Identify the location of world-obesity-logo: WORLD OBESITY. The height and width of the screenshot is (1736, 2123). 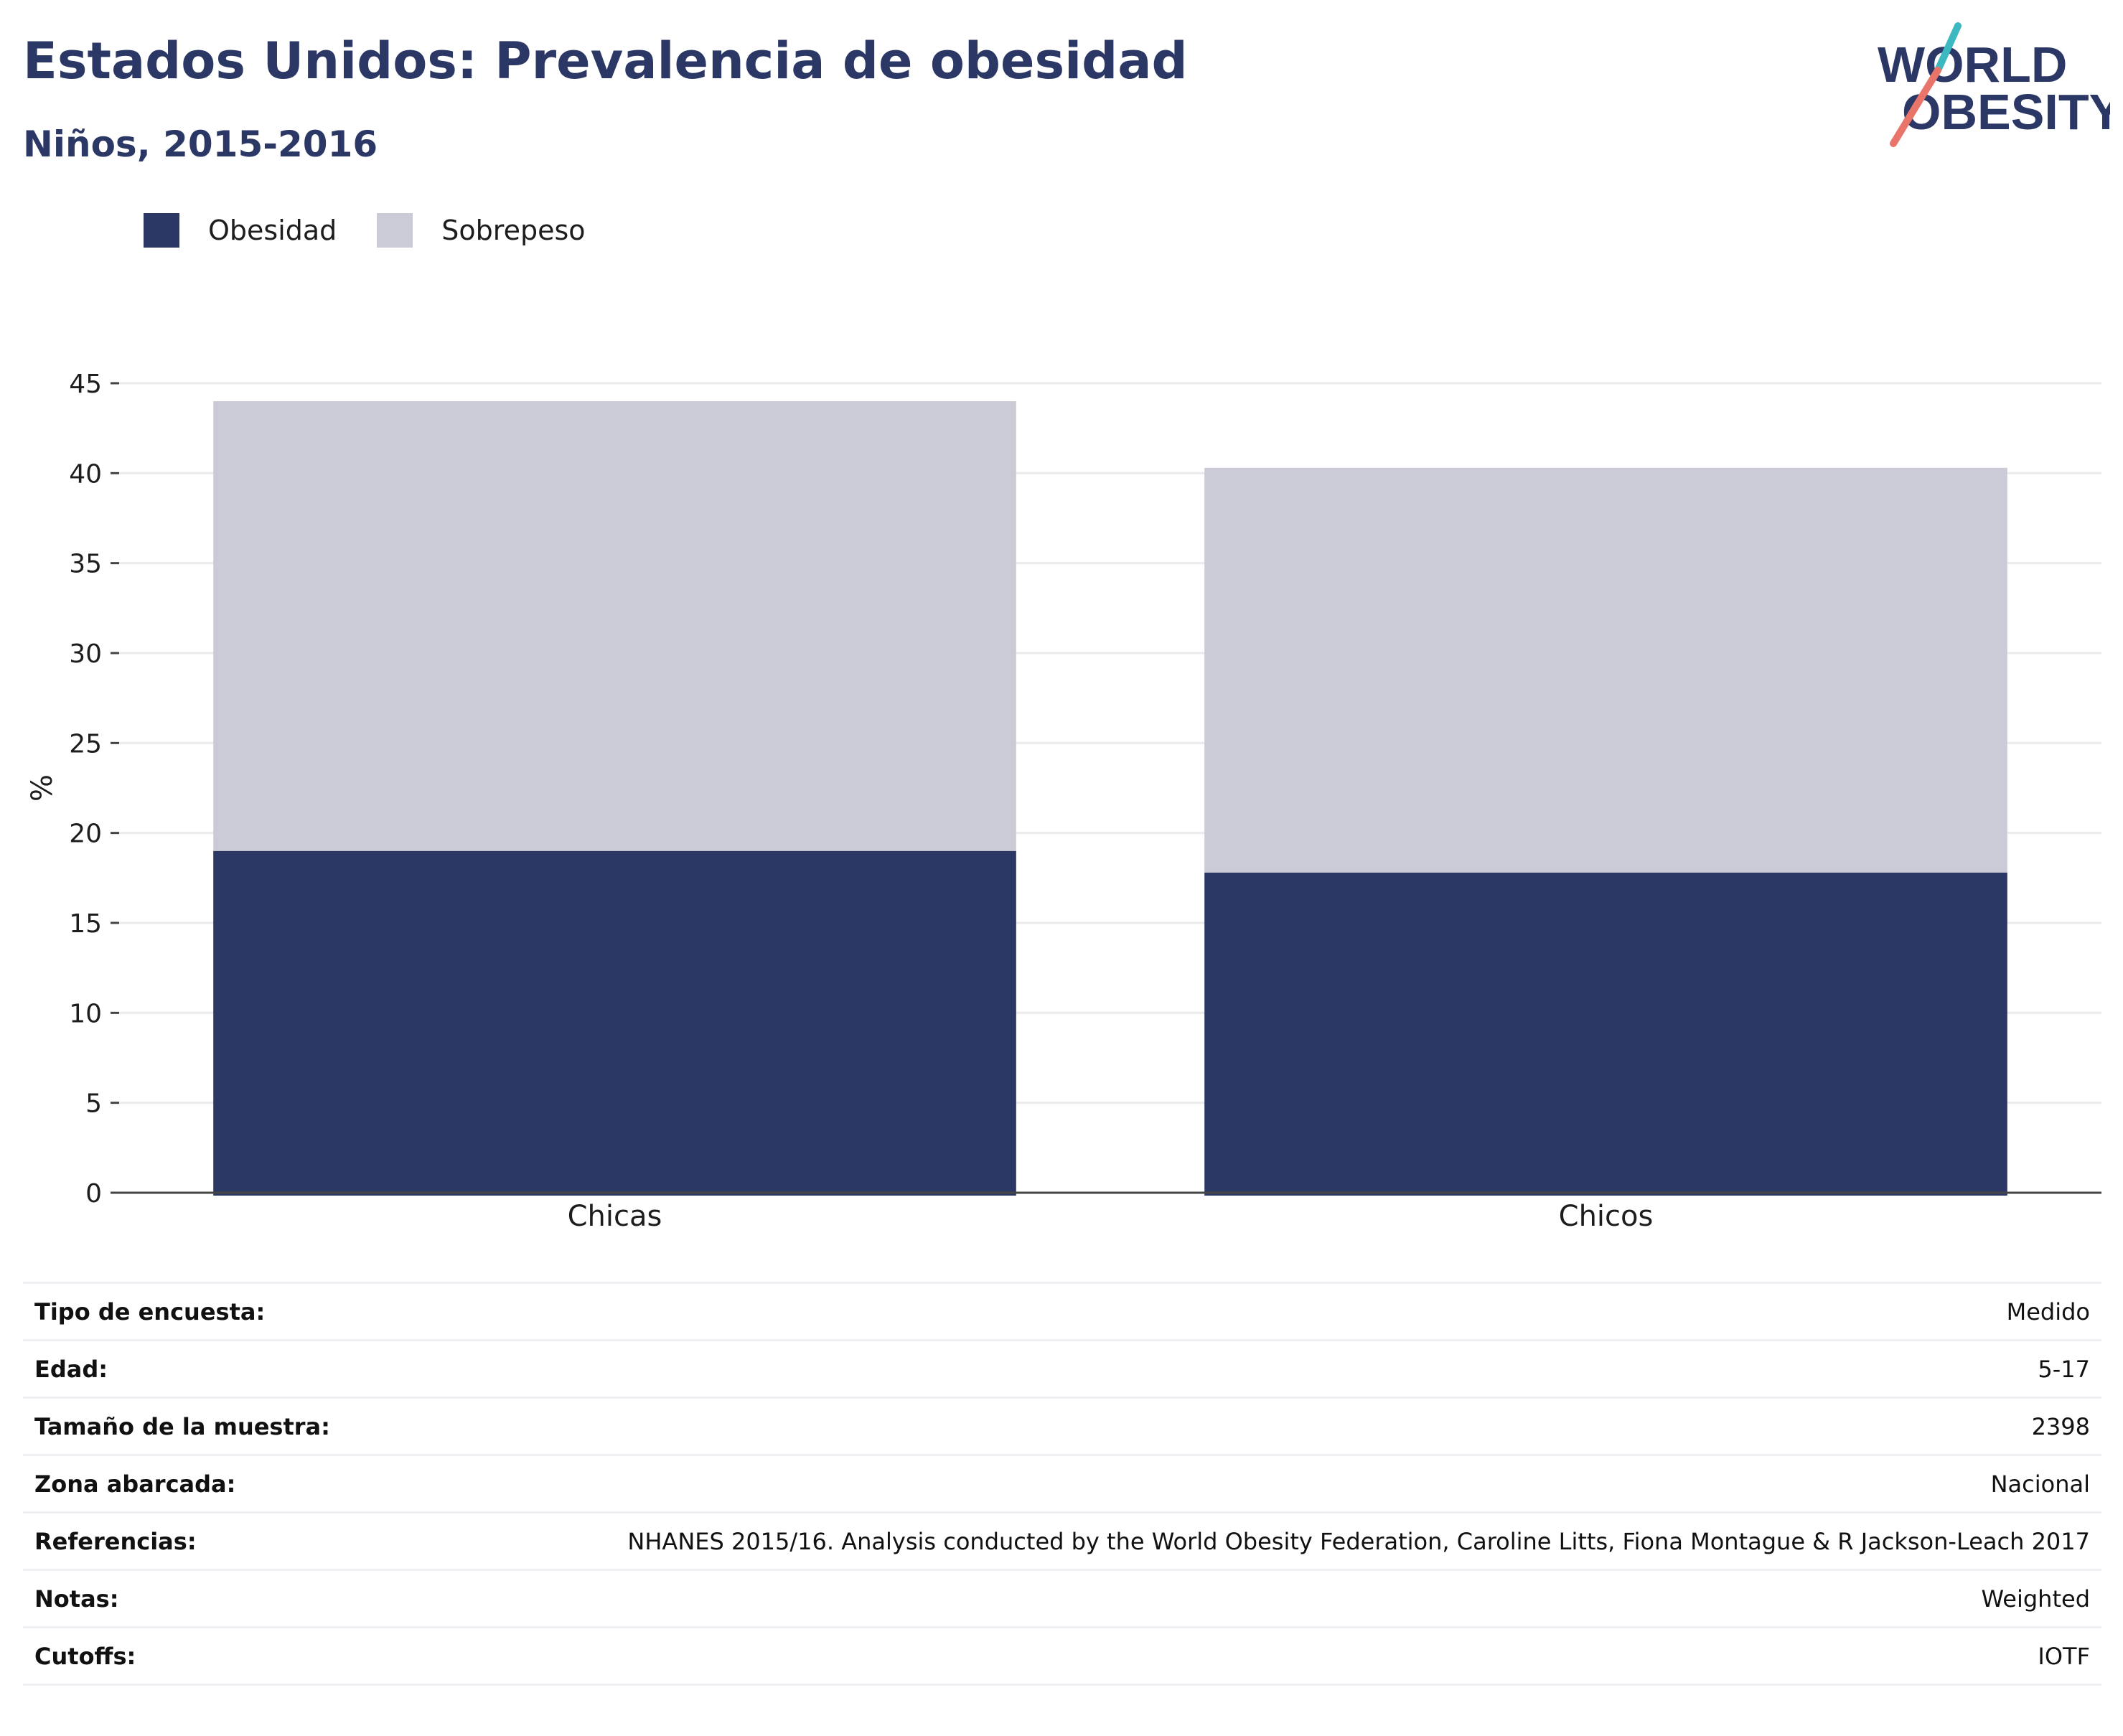
(1994, 84).